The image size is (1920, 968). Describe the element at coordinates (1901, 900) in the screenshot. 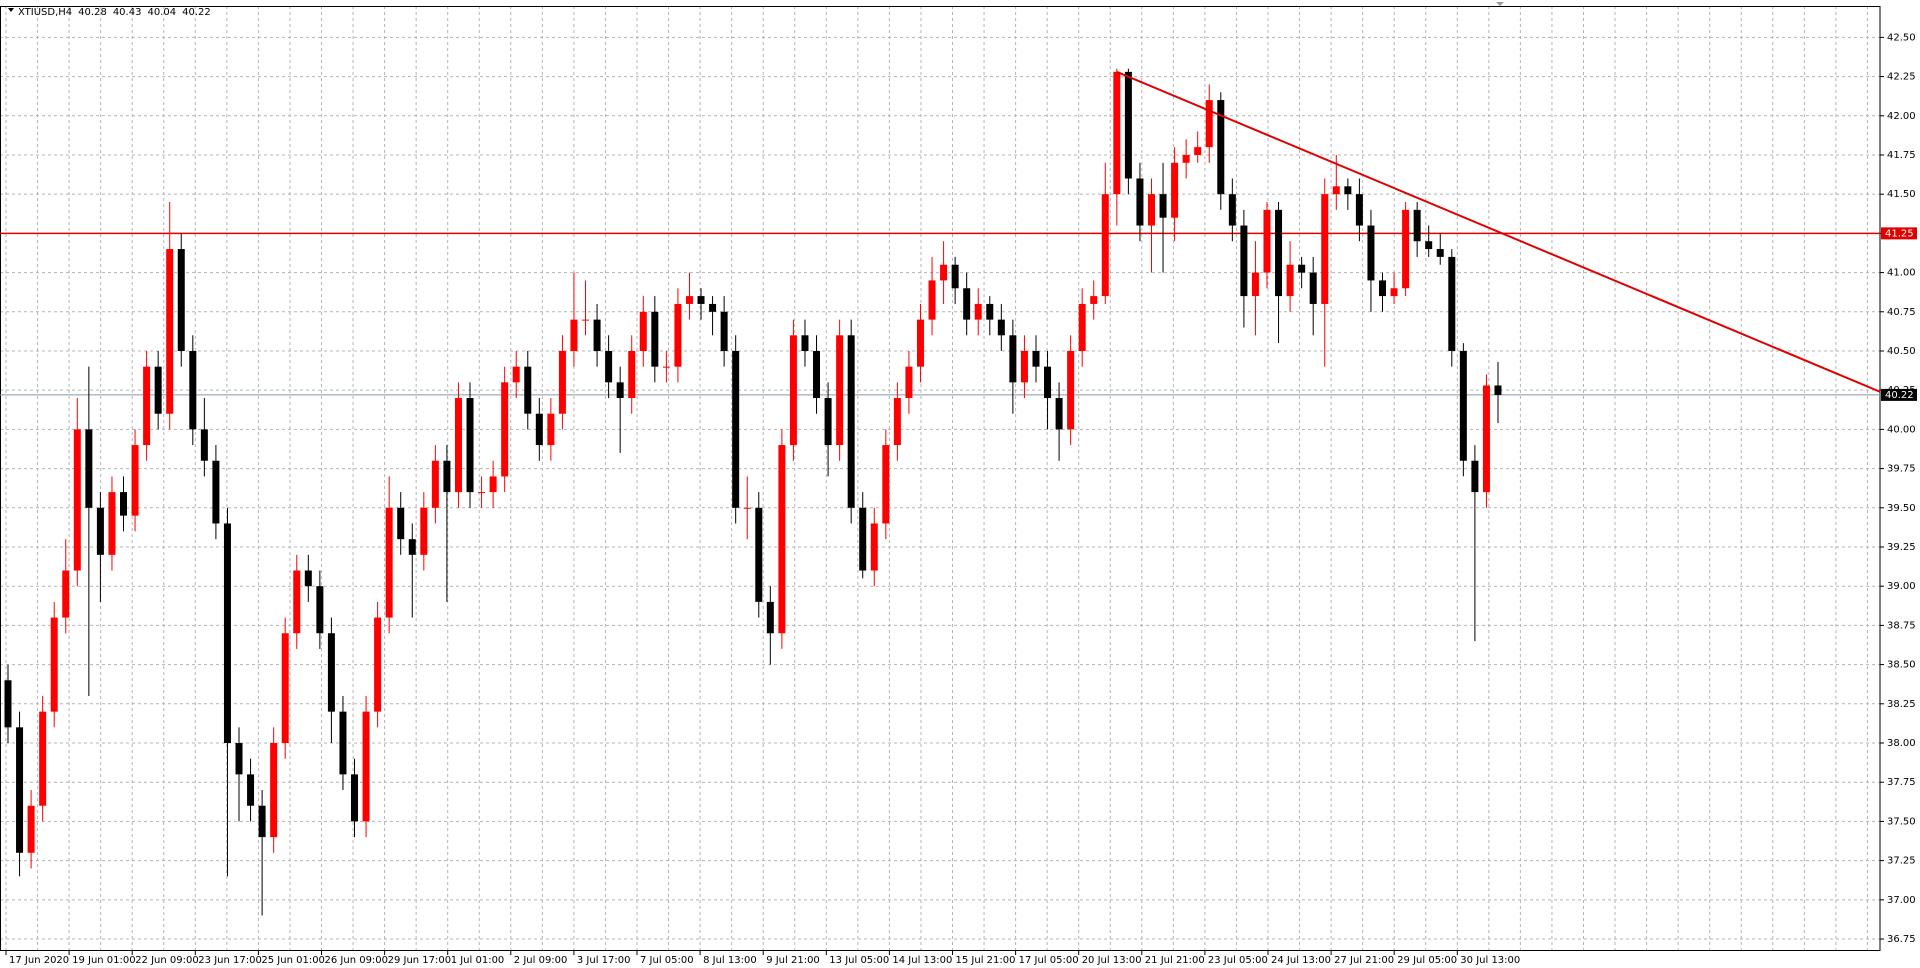

I see `y-tick-label: 37.00` at that location.